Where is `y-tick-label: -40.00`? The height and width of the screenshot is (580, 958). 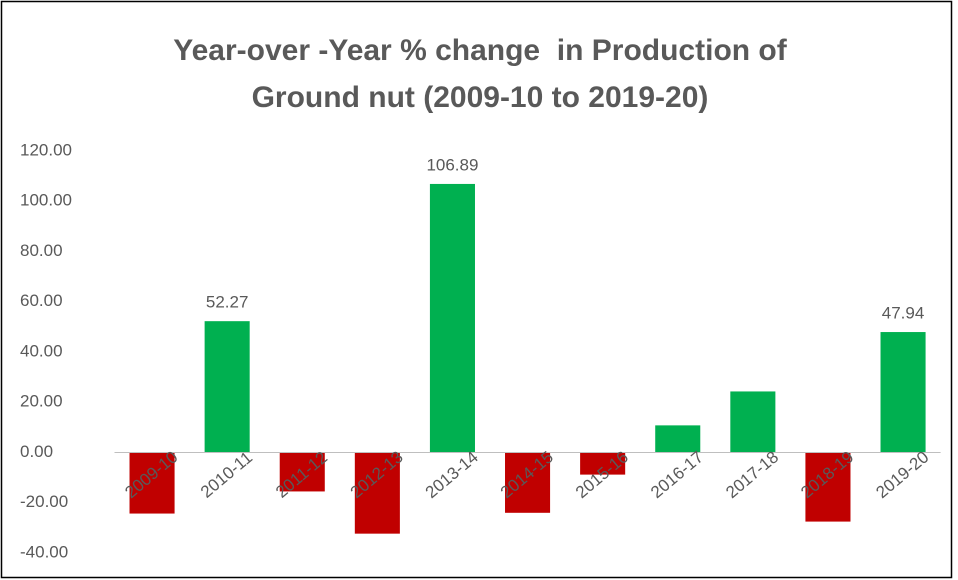
y-tick-label: -40.00 is located at coordinates (44, 551).